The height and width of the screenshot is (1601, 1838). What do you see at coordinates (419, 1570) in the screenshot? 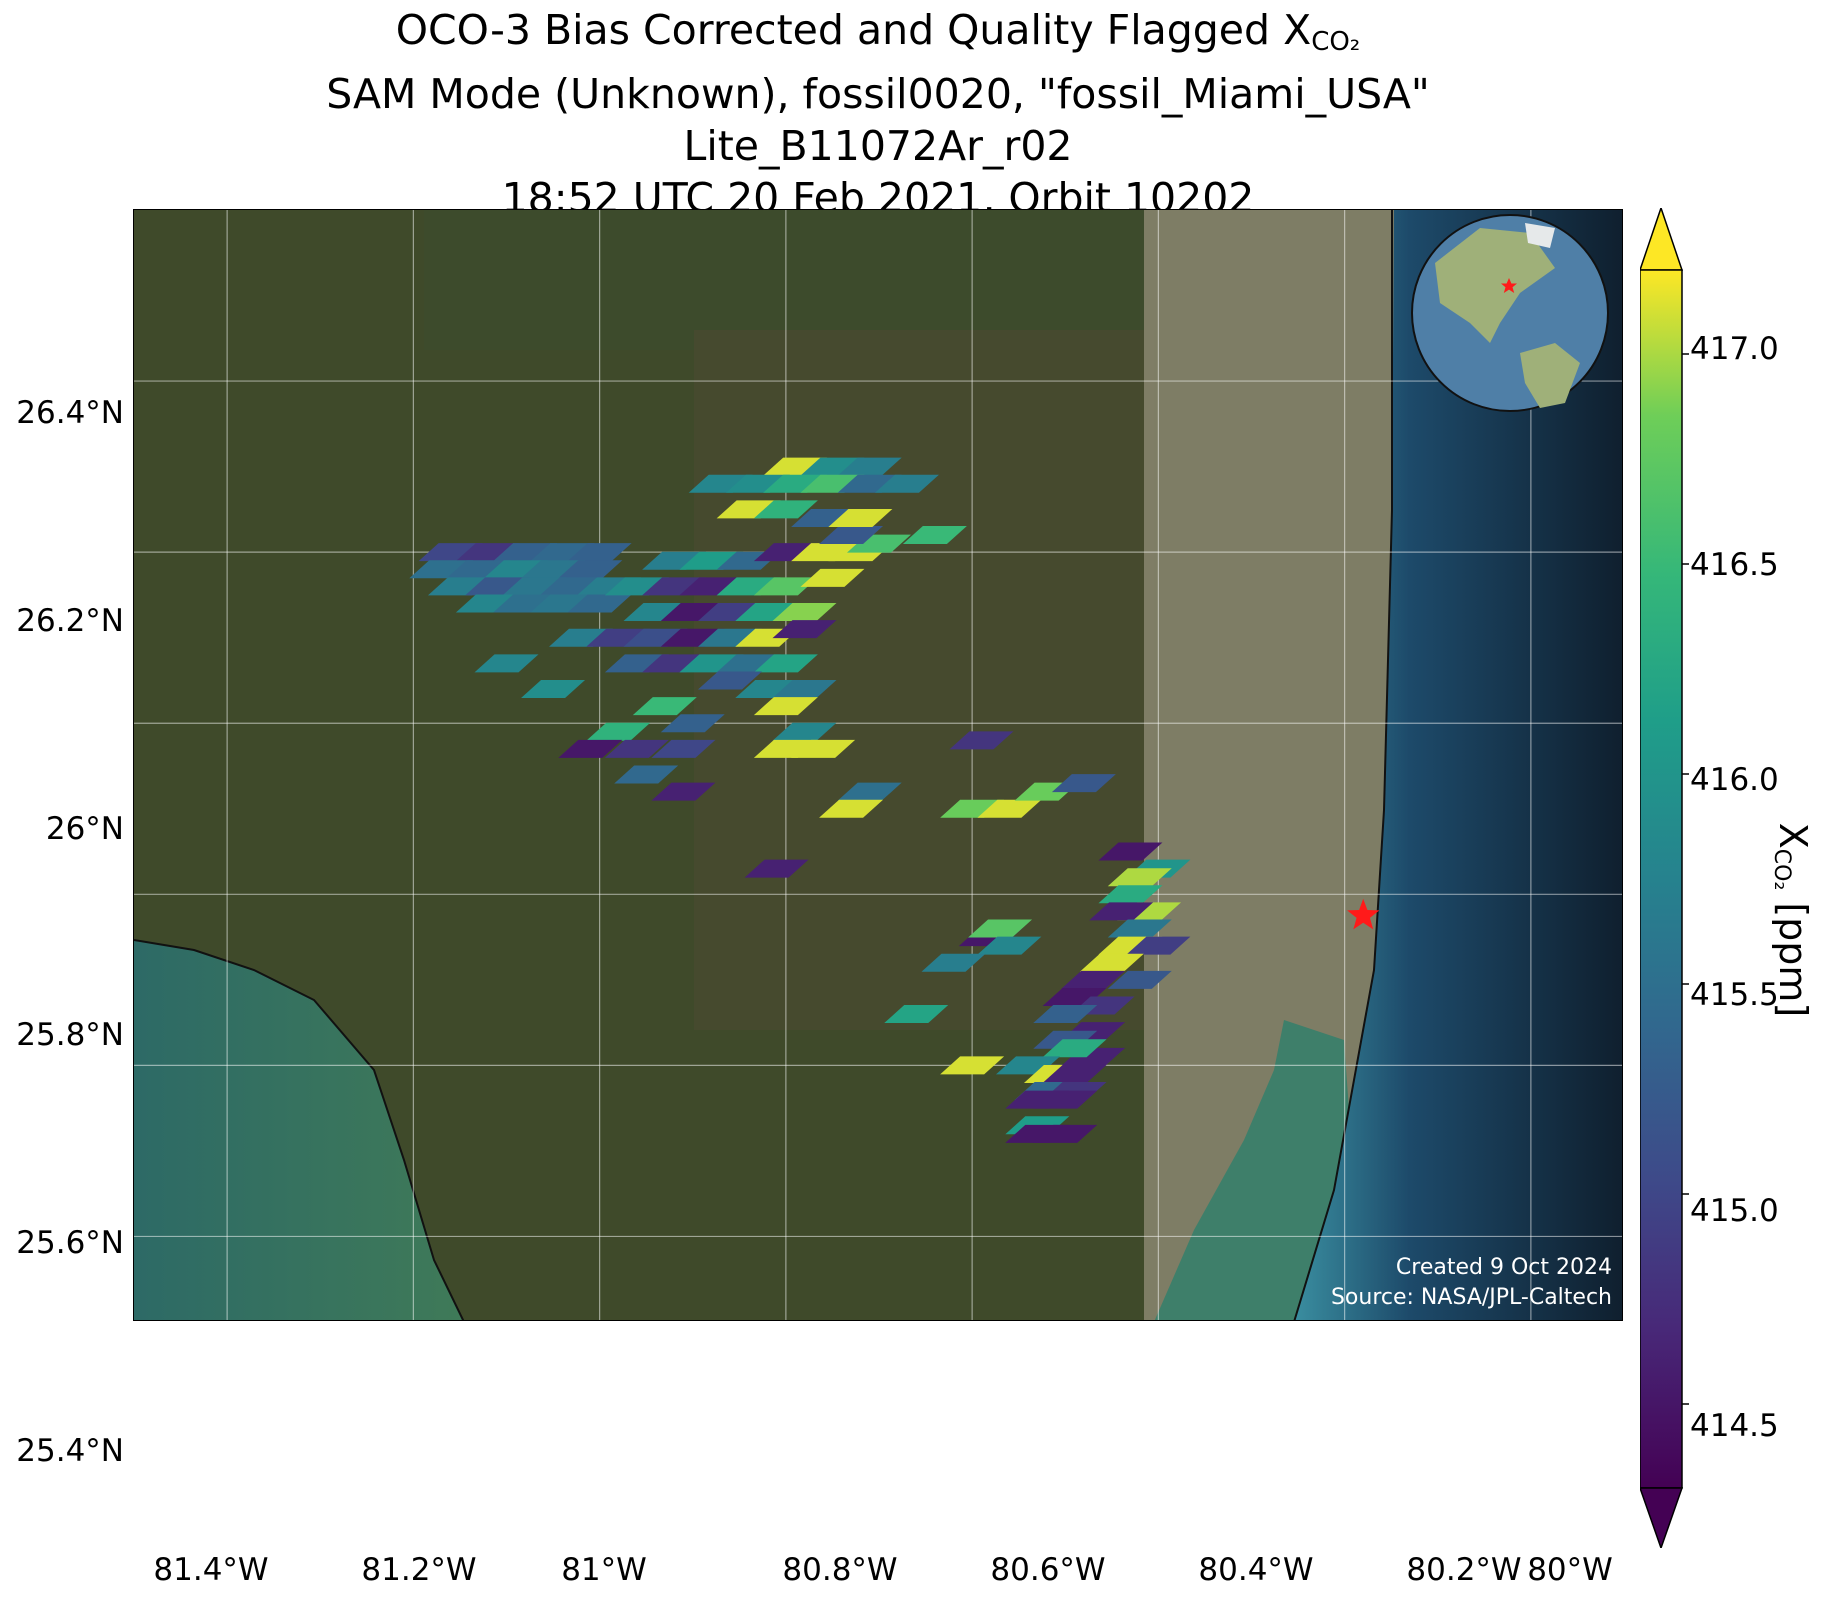
I see `x-tick-label: 81.2°W` at bounding box center [419, 1570].